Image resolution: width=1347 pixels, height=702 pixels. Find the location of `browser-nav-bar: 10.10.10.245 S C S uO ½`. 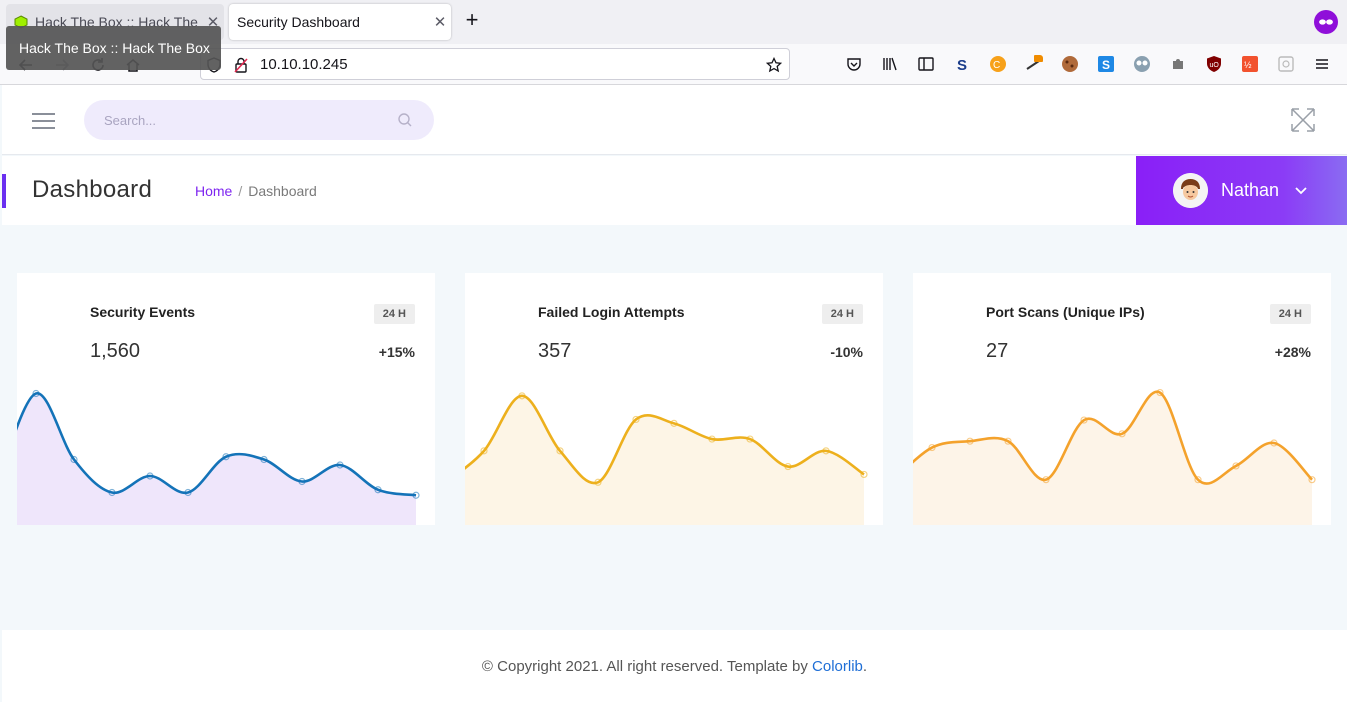

browser-nav-bar: 10.10.10.245 S C S uO ½ is located at coordinates (673, 64).